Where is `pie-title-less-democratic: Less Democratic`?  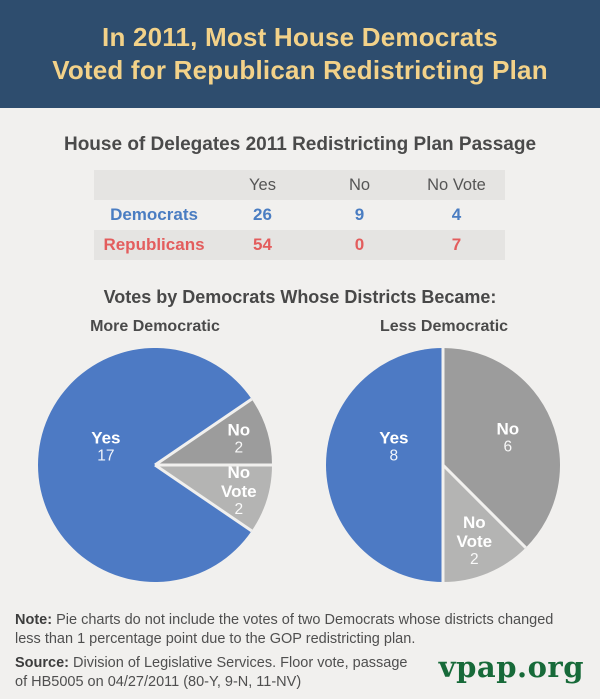 pie-title-less-democratic: Less Democratic is located at coordinates (444, 326).